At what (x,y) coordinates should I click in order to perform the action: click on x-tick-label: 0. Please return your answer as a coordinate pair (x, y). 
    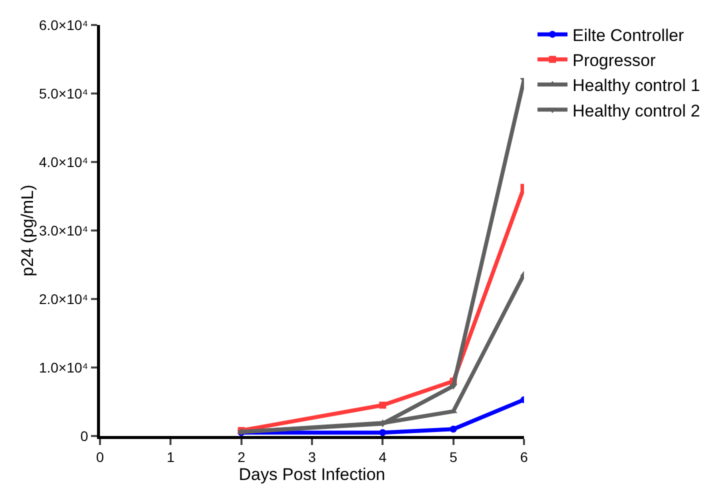
    Looking at the image, I should click on (100, 456).